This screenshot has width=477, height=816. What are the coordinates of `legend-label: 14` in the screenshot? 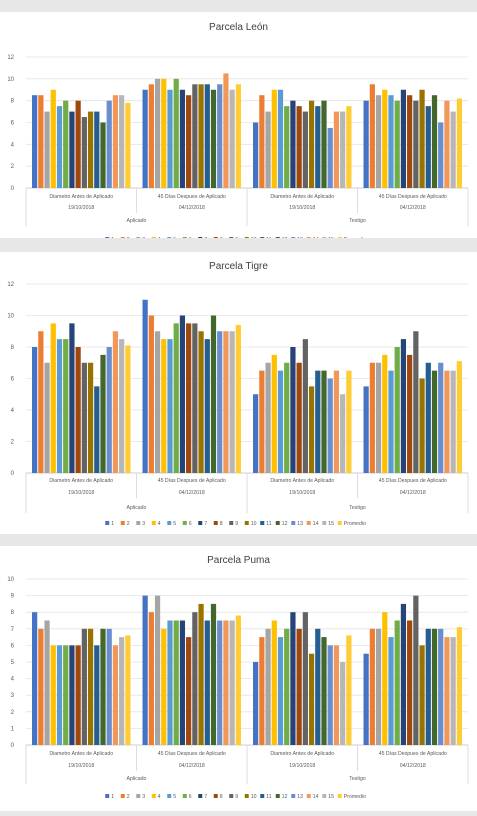 It's located at (316, 237).